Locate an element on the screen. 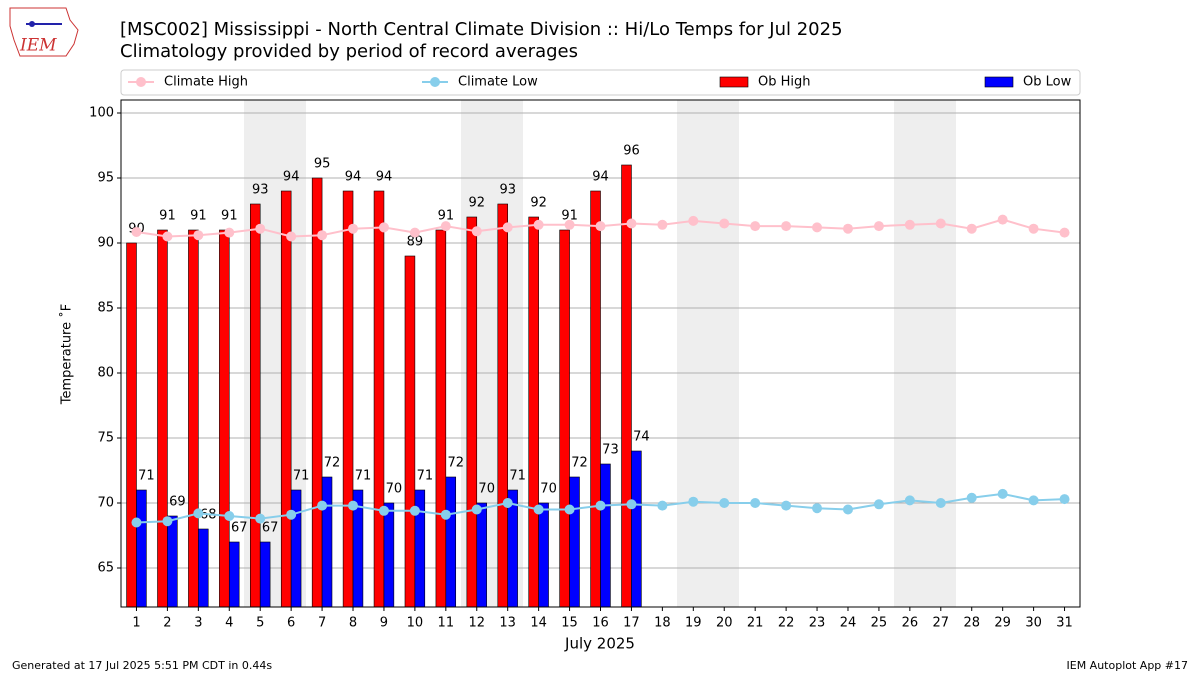 This screenshot has height=675, width=1200. legend-label: Ob High is located at coordinates (784, 82).